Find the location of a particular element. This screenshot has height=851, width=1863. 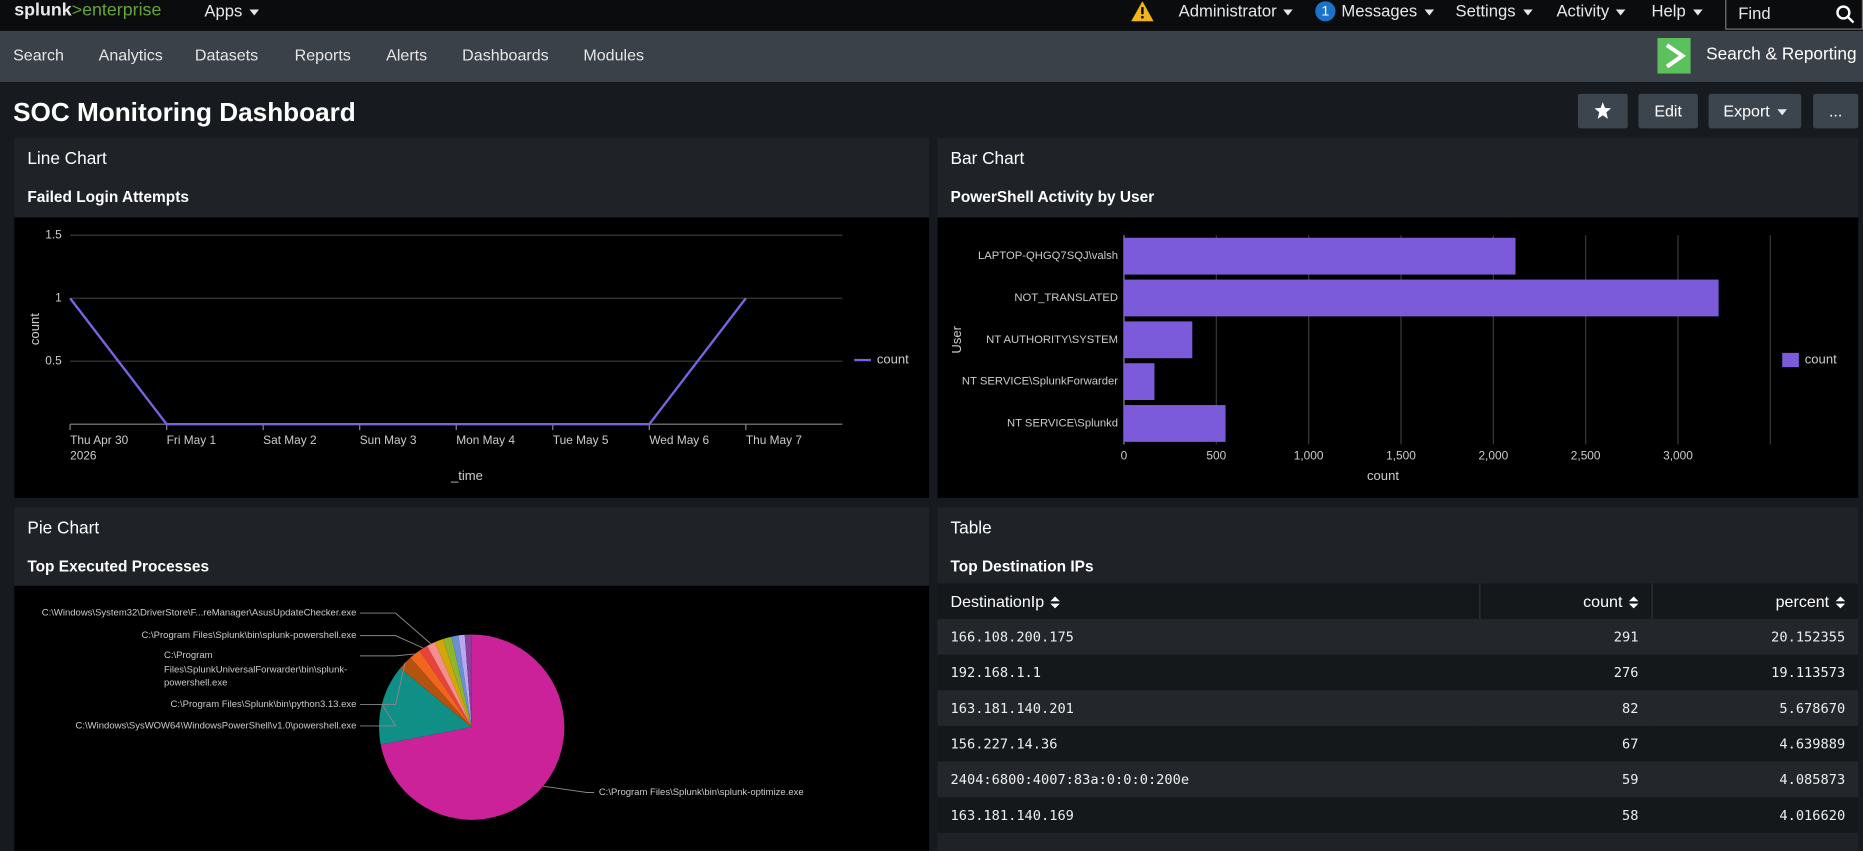

column-header: percent is located at coordinates (1755, 601).